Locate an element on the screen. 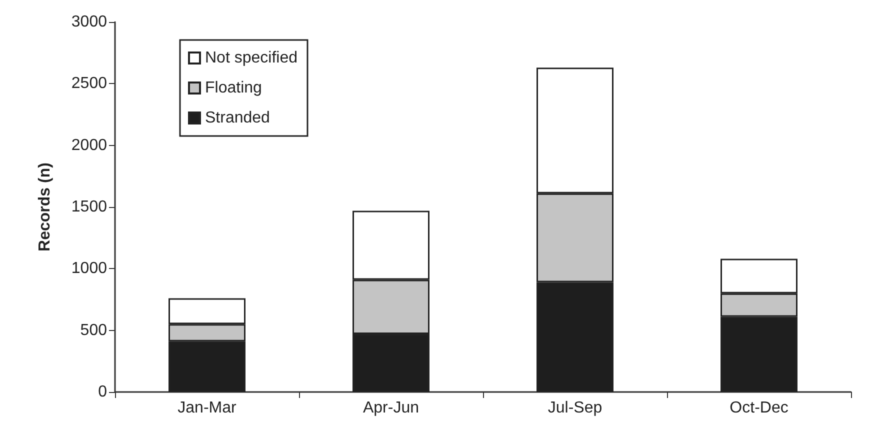 The height and width of the screenshot is (427, 871). legend-label: Not specified is located at coordinates (251, 58).